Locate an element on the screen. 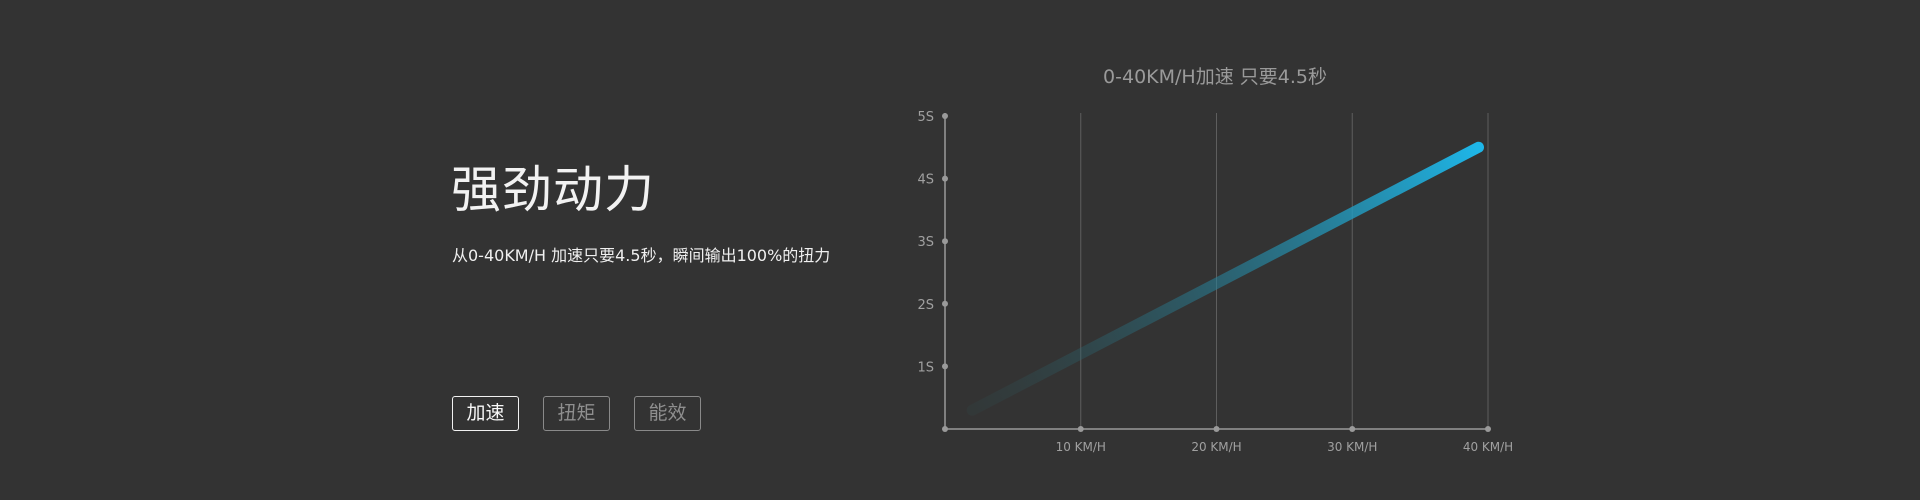  feature-tabs: 加速 扭矩 能效 is located at coordinates (576, 413).